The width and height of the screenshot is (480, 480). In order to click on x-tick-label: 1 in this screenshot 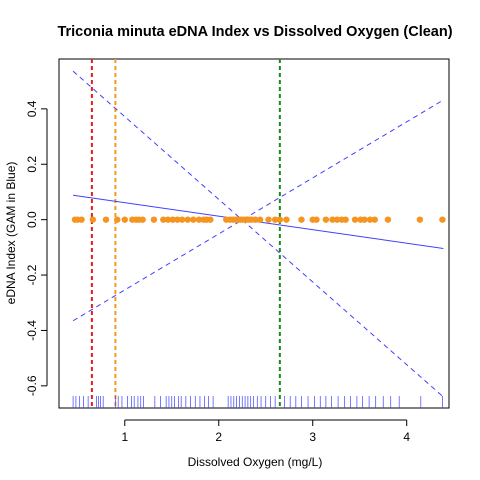, I will do `click(124, 437)`.